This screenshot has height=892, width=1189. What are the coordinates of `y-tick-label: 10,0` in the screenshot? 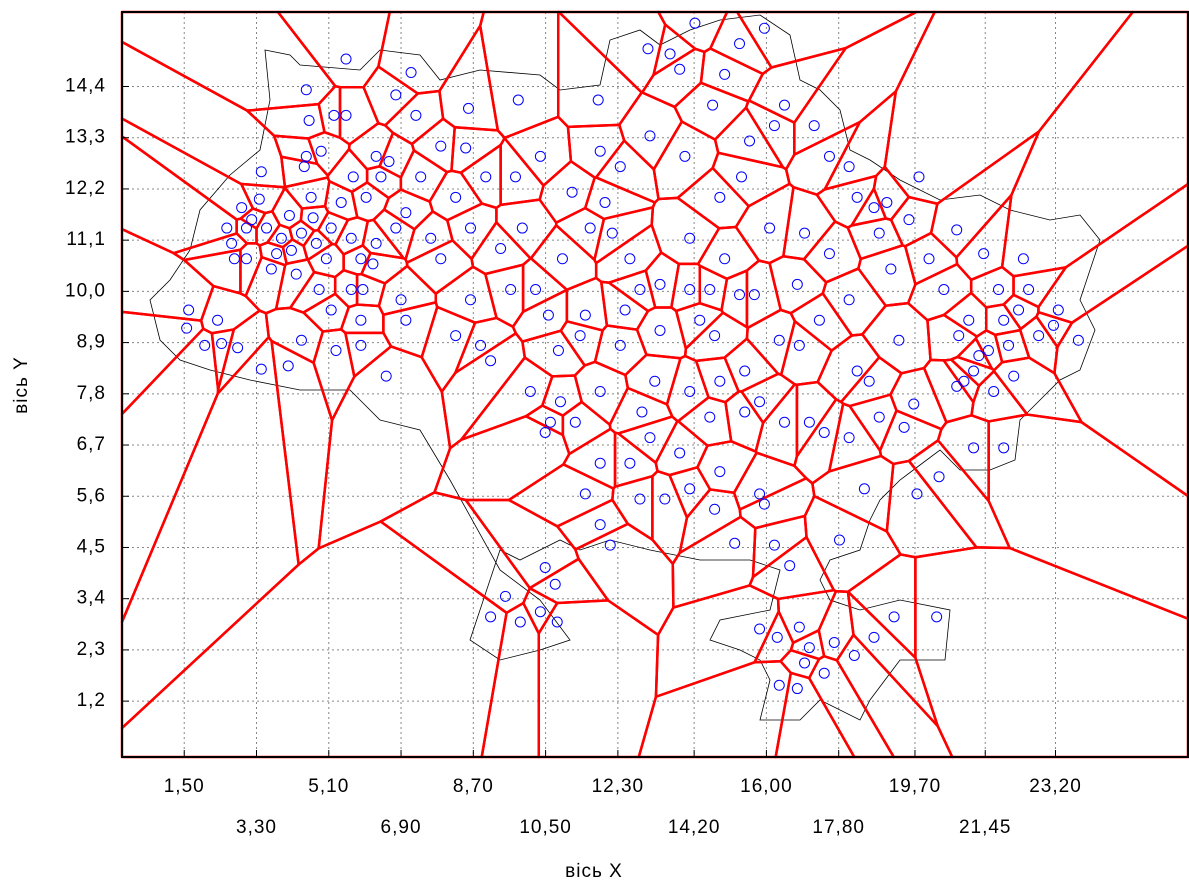 It's located at (85, 290).